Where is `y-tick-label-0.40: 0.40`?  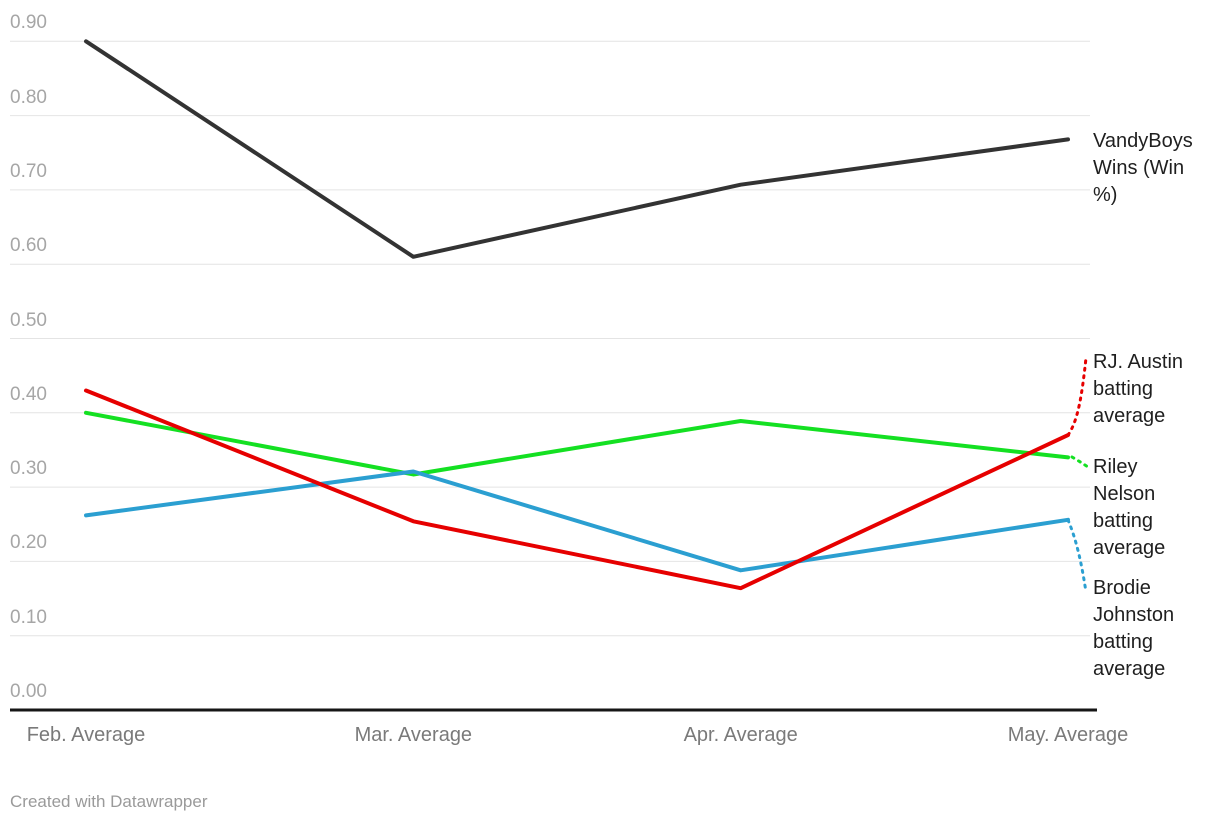 y-tick-label-0.40: 0.40 is located at coordinates (28, 394).